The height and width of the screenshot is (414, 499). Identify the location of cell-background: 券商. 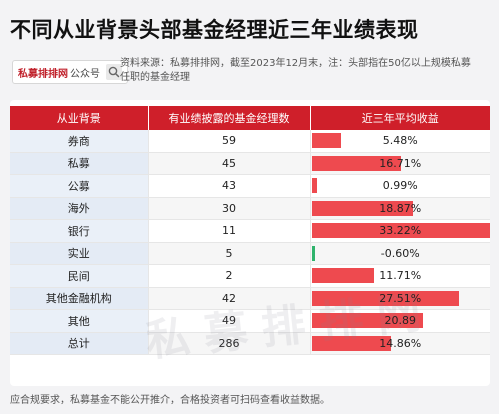
(79, 141).